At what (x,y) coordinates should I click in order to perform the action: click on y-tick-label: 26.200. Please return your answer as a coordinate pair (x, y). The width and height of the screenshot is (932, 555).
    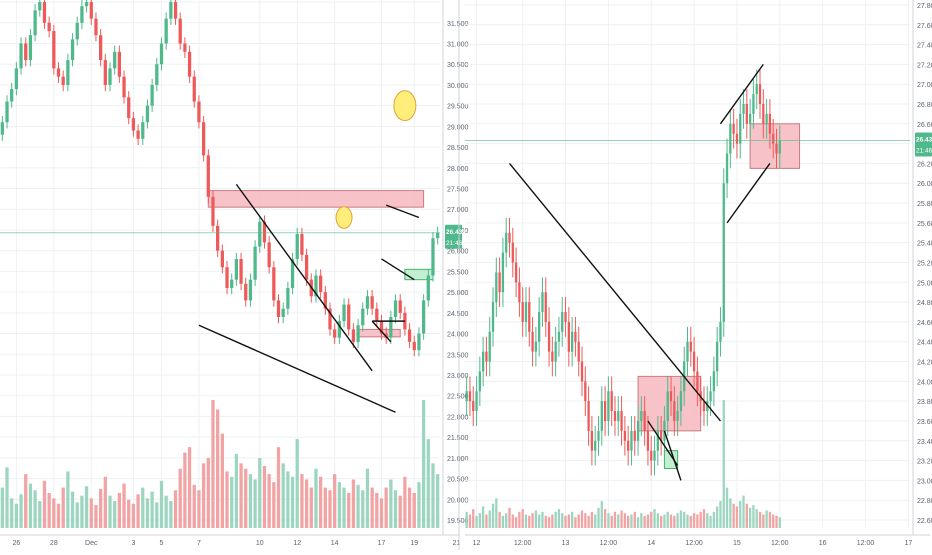
    Looking at the image, I should click on (924, 164).